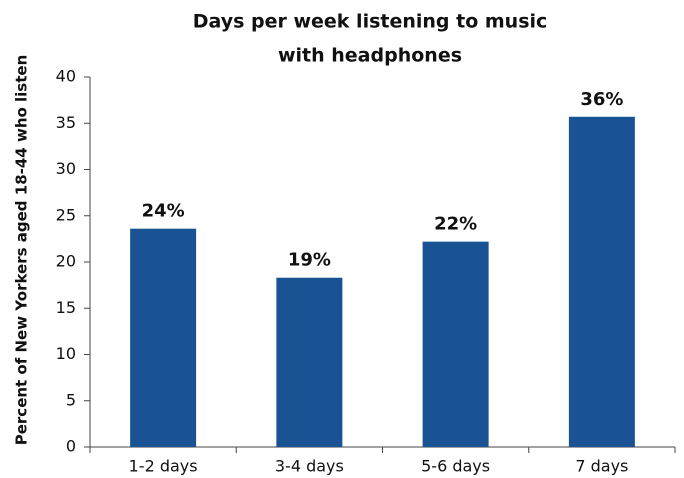 This screenshot has height=478, width=684. What do you see at coordinates (163, 211) in the screenshot?
I see `data-label: 24%` at bounding box center [163, 211].